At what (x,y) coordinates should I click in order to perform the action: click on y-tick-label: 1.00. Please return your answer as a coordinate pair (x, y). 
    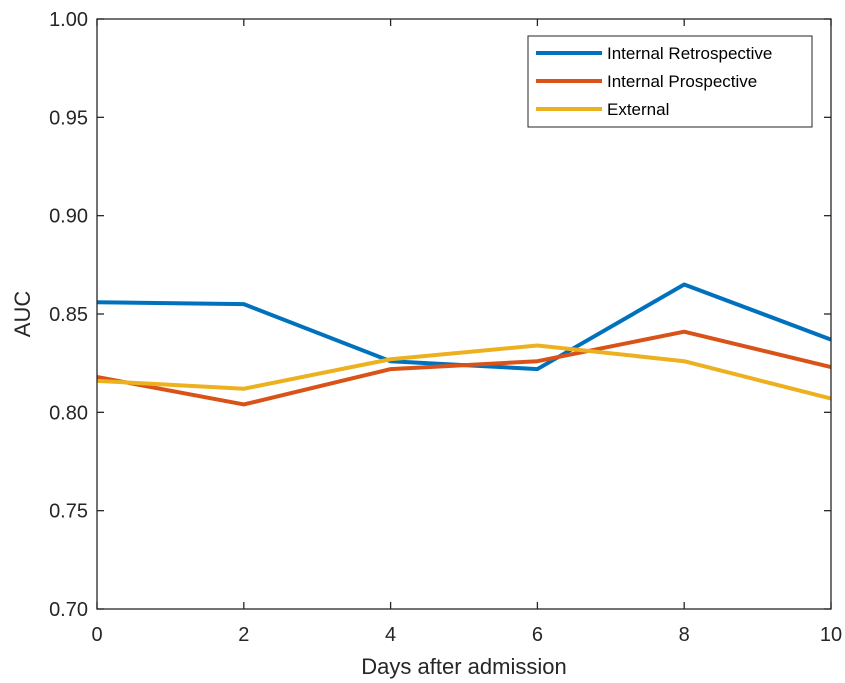
    Looking at the image, I should click on (68, 20).